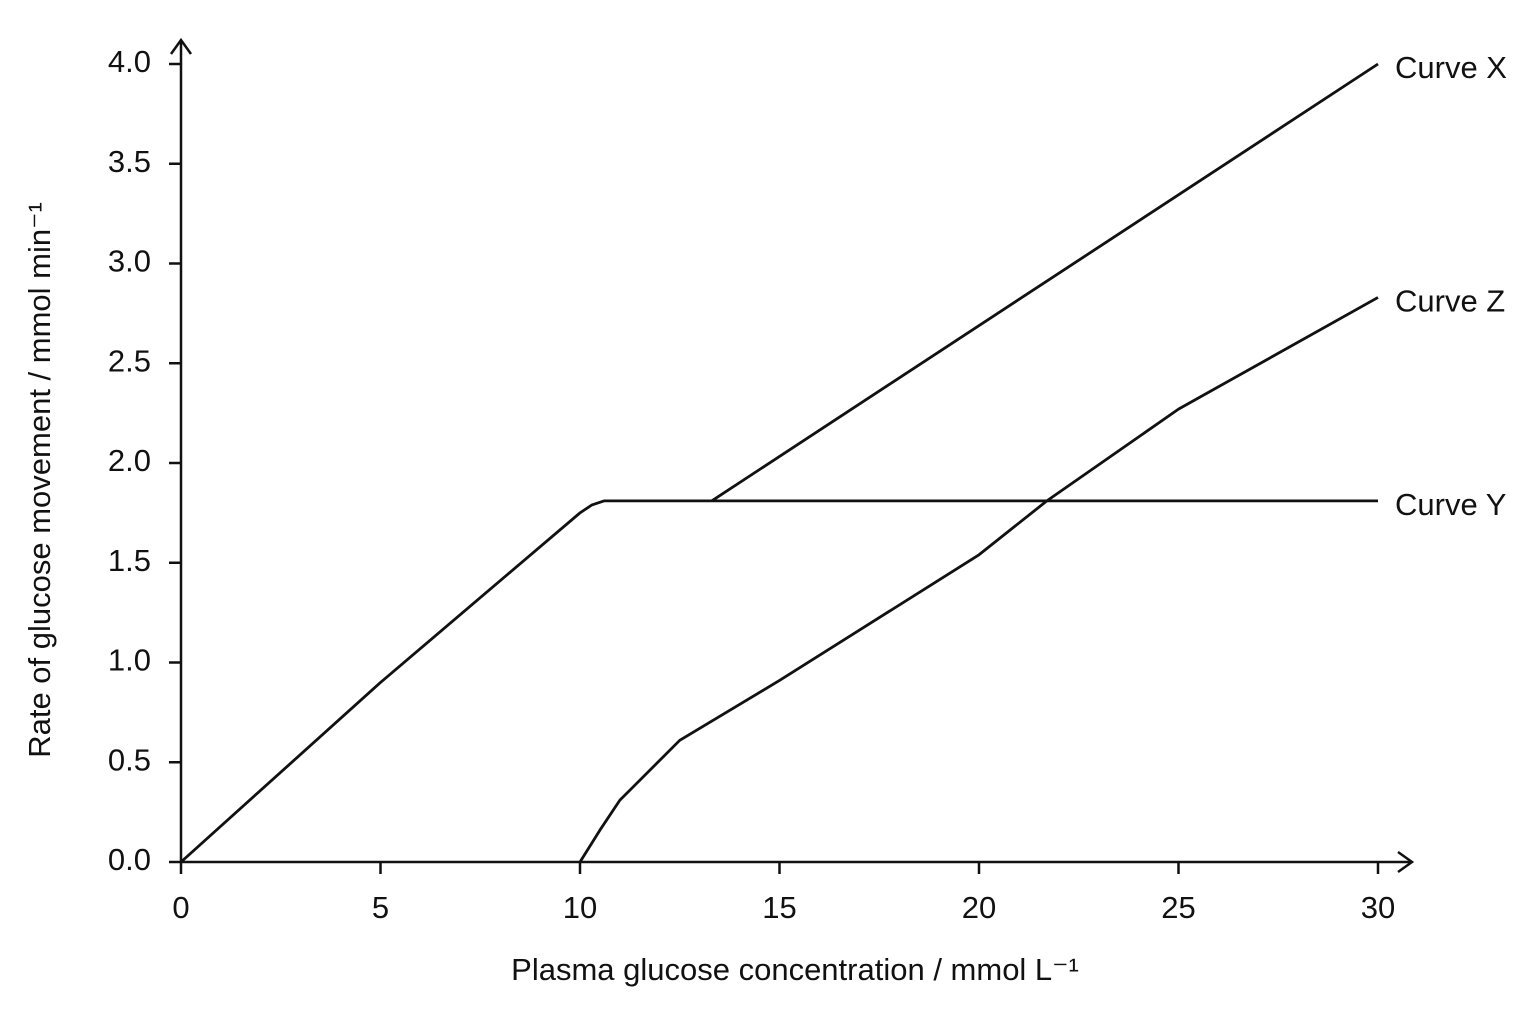 The image size is (1536, 1024). I want to click on y-tick-label: 3.5, so click(129, 161).